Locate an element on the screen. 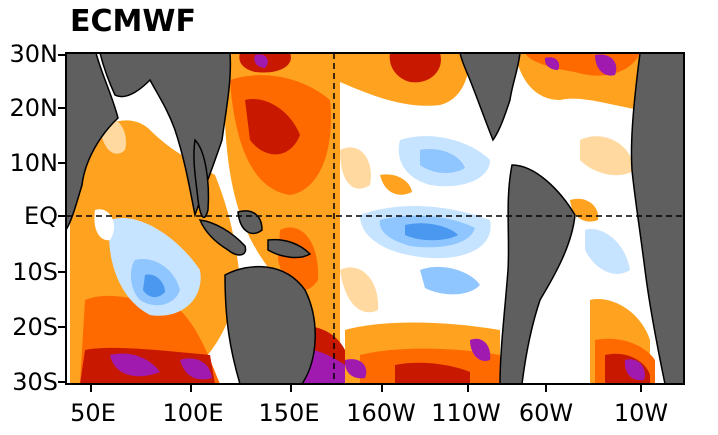  land-indochina is located at coordinates (201, 178).